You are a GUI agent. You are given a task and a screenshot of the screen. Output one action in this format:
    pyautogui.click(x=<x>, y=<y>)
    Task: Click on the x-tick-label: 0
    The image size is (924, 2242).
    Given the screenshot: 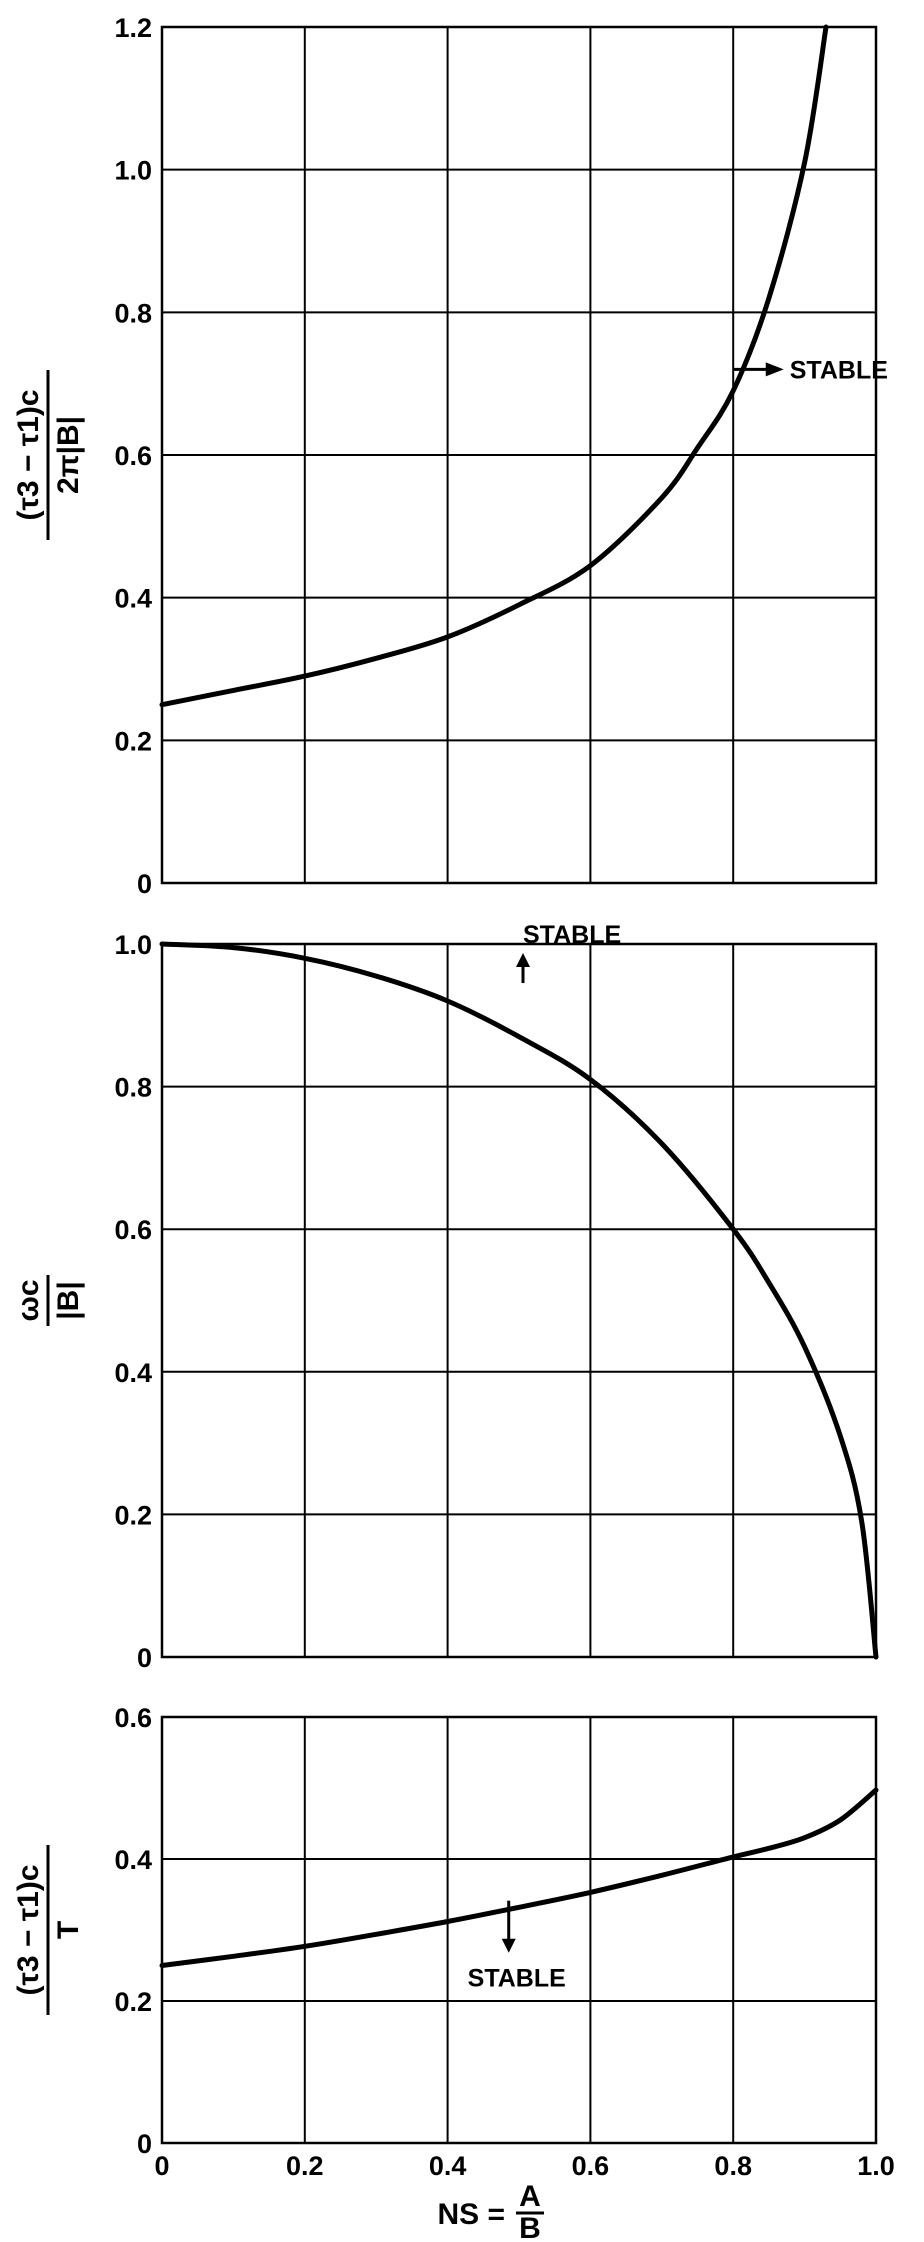 What is the action you would take?
    pyautogui.click(x=161, y=2166)
    